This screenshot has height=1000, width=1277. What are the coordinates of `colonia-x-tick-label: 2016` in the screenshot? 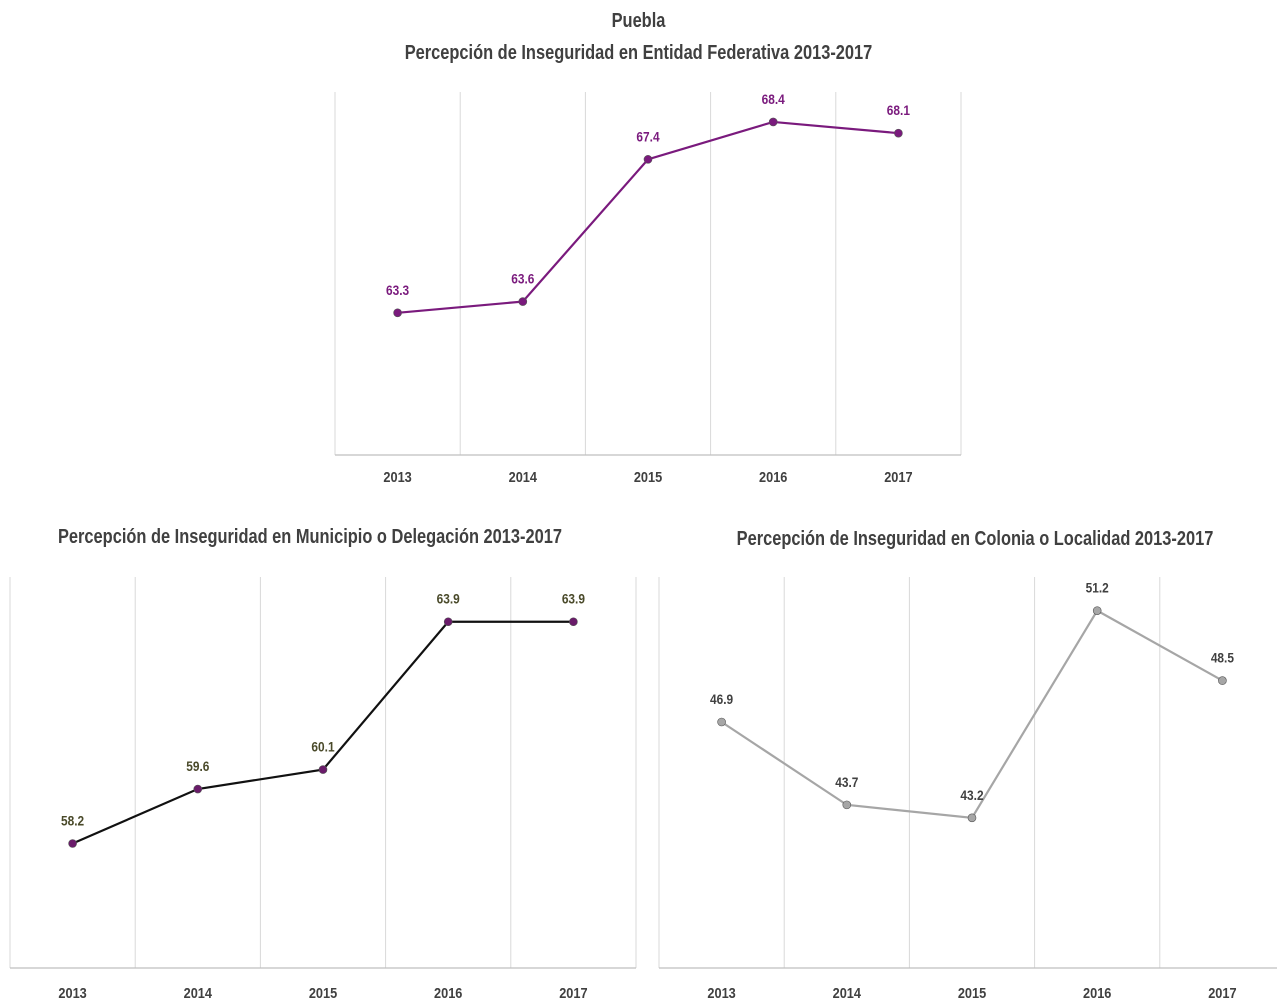 It's located at (1097, 992).